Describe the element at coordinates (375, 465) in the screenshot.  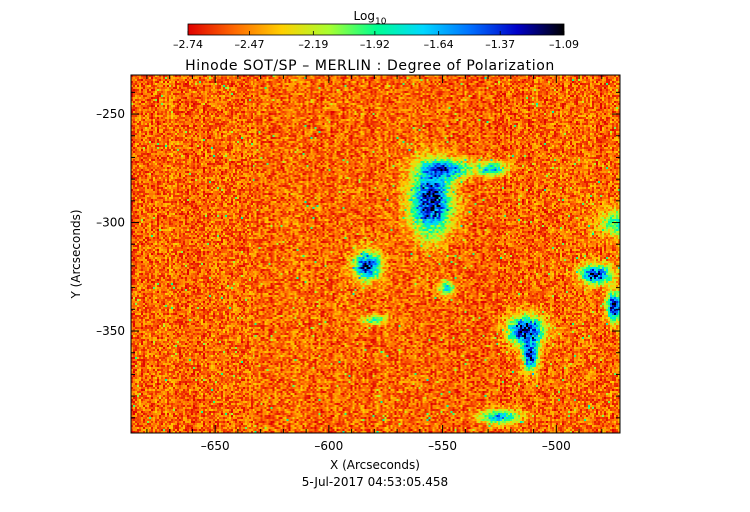
I see `x-axis-label: X (Arcseconds)` at that location.